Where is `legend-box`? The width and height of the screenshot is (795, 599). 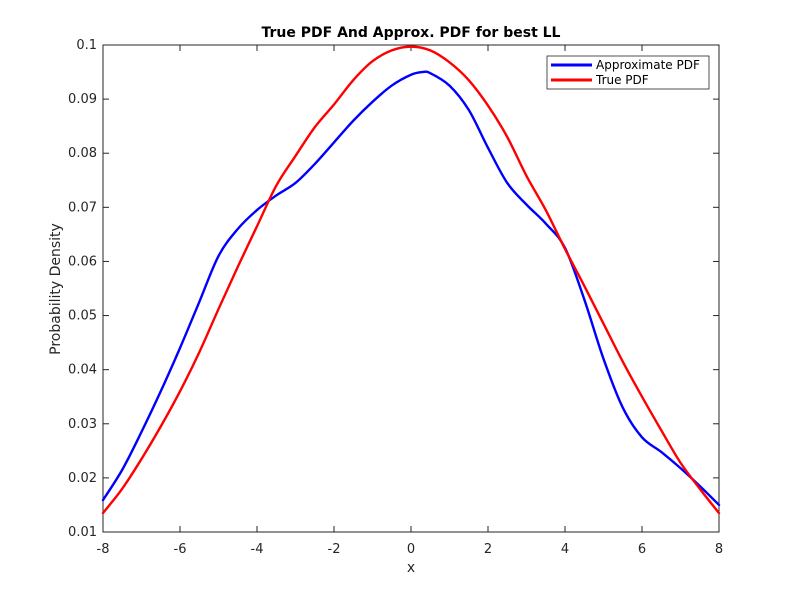 legend-box is located at coordinates (628, 72).